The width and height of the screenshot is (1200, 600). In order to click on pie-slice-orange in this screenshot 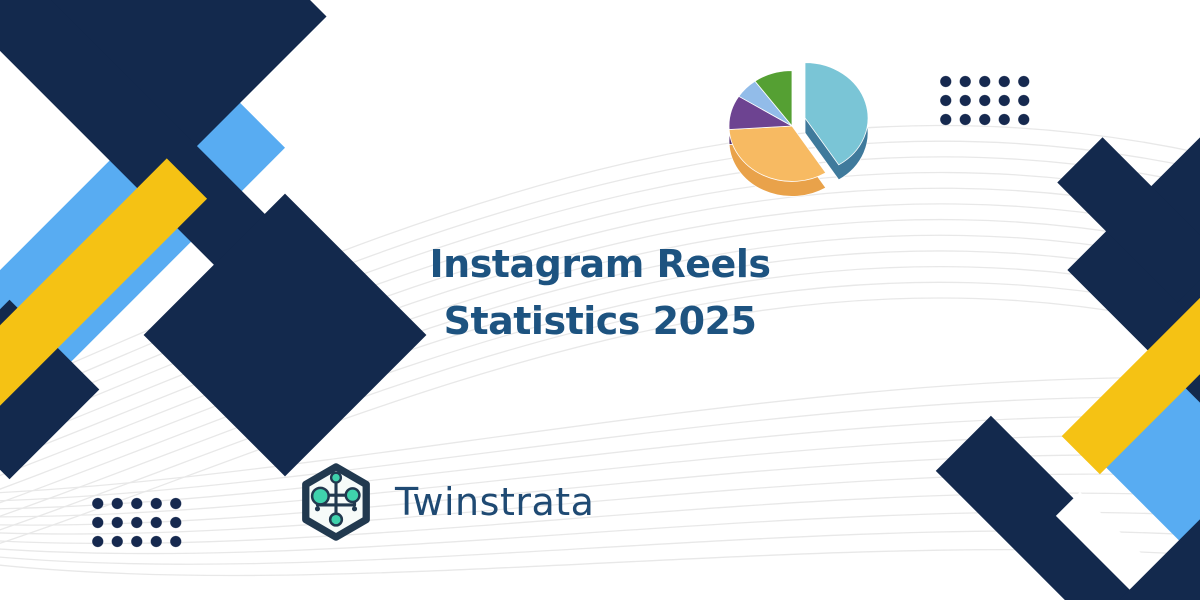, I will do `click(777, 153)`.